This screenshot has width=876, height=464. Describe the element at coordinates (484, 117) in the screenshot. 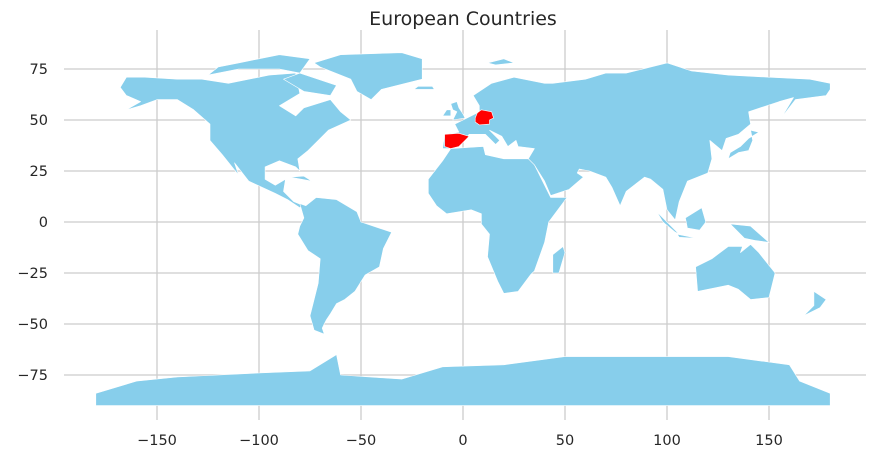

I see `highlighted-country-germany` at that location.